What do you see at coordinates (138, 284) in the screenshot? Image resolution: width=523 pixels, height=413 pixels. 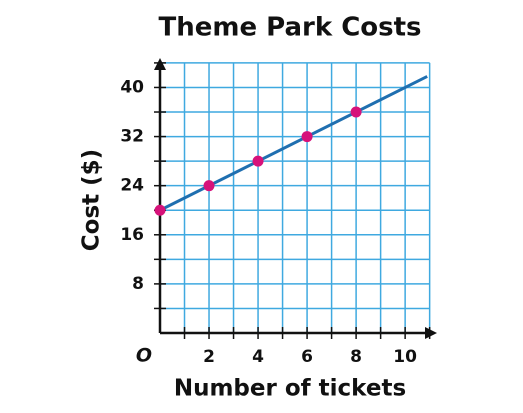 I see `y-tick-label: 8` at bounding box center [138, 284].